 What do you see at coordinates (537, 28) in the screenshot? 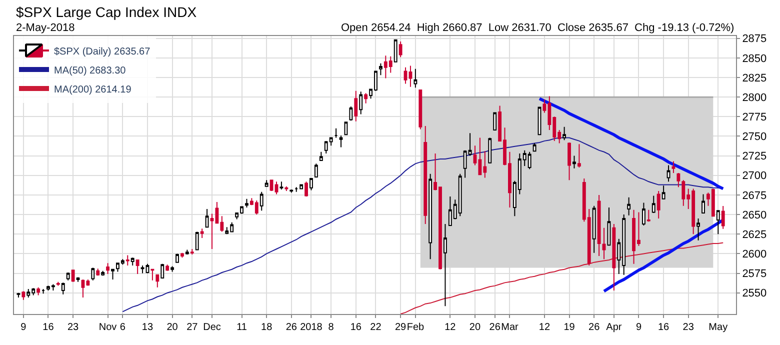
I see `text: Open 2654.24 High 2660.87 Low 2631.70 Close 2635.67 Chg -19.13 (-0.72%)` at bounding box center [537, 28].